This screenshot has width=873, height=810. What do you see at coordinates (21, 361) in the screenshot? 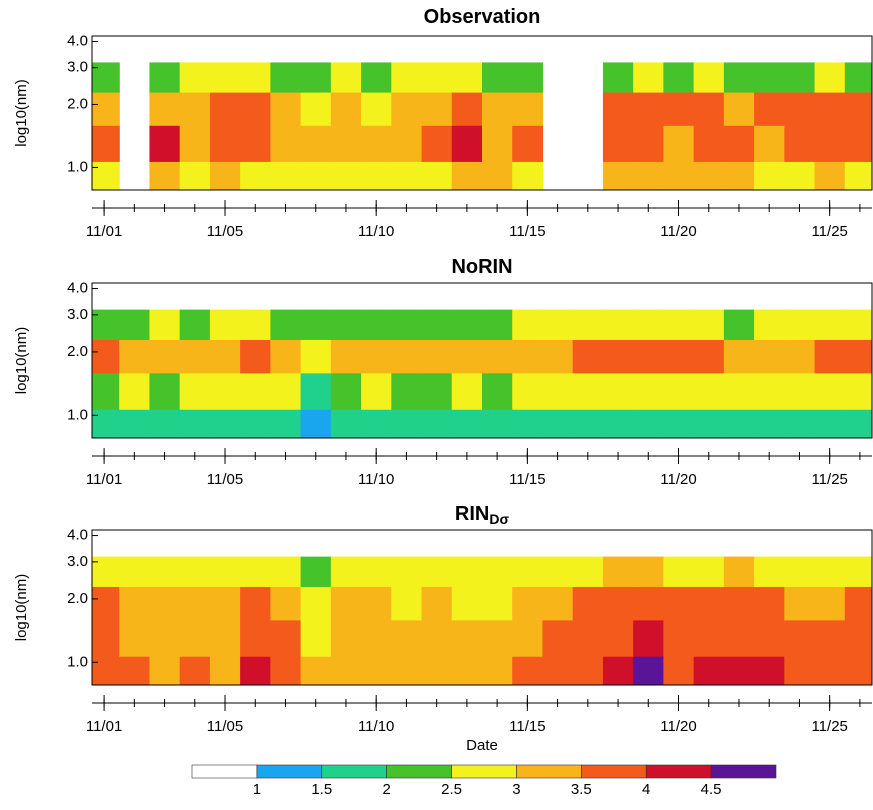
I see `y-axis-label: log10(nm)` at bounding box center [21, 361].